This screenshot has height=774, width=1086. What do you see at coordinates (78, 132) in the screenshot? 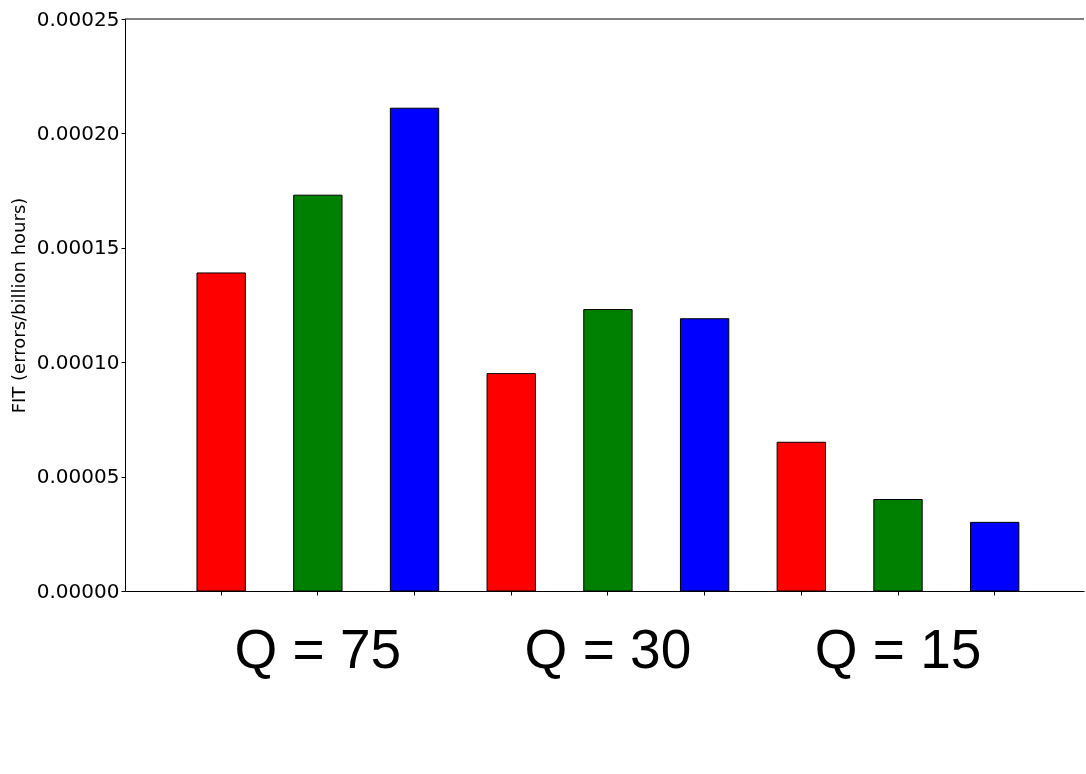
I see `y-tick-label: 0.00020` at bounding box center [78, 132].